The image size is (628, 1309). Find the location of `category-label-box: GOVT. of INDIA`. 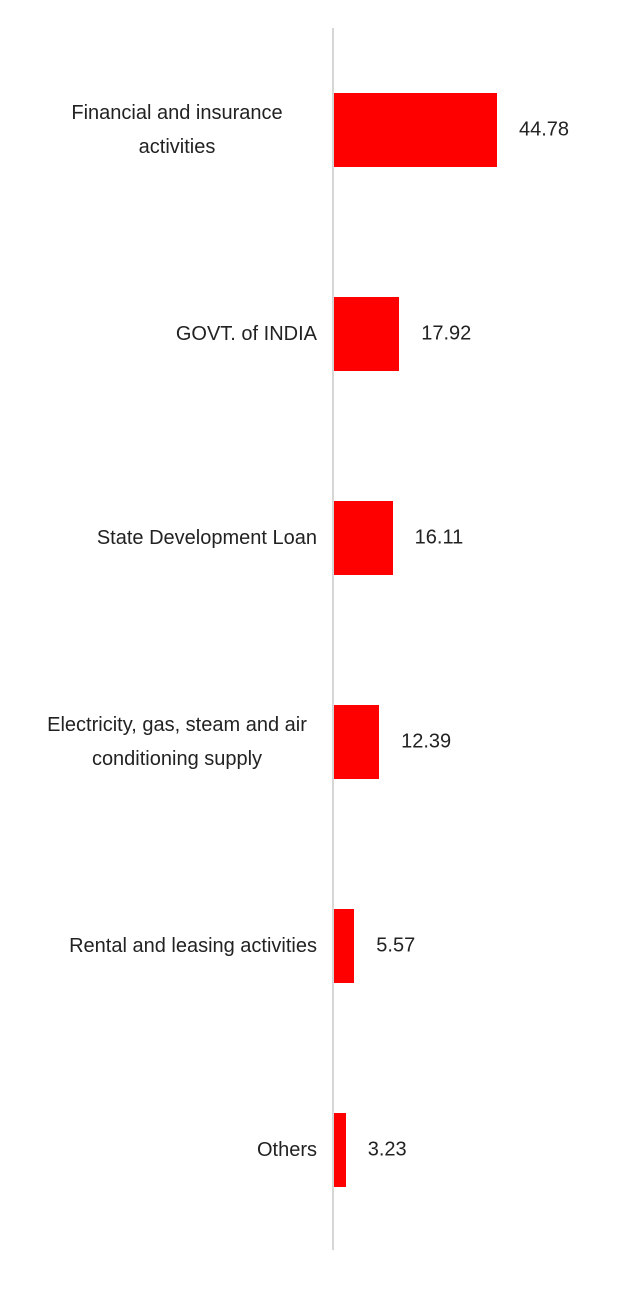

category-label-box: GOVT. of INDIA is located at coordinates (246, 334).